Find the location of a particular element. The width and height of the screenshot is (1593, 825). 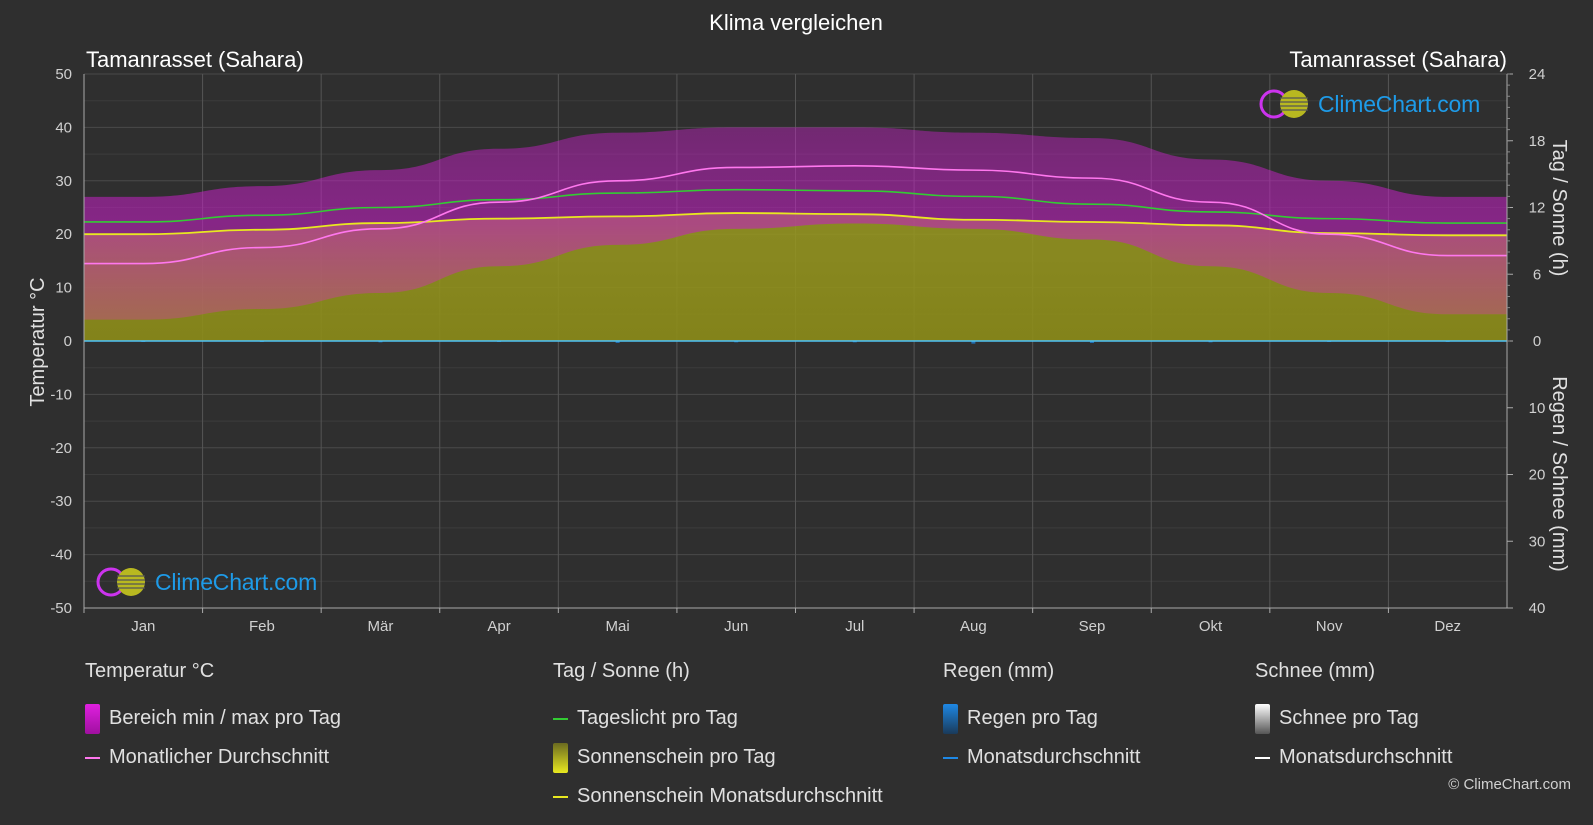

watermark-bottom: ClimeChart.com is located at coordinates (206, 582).